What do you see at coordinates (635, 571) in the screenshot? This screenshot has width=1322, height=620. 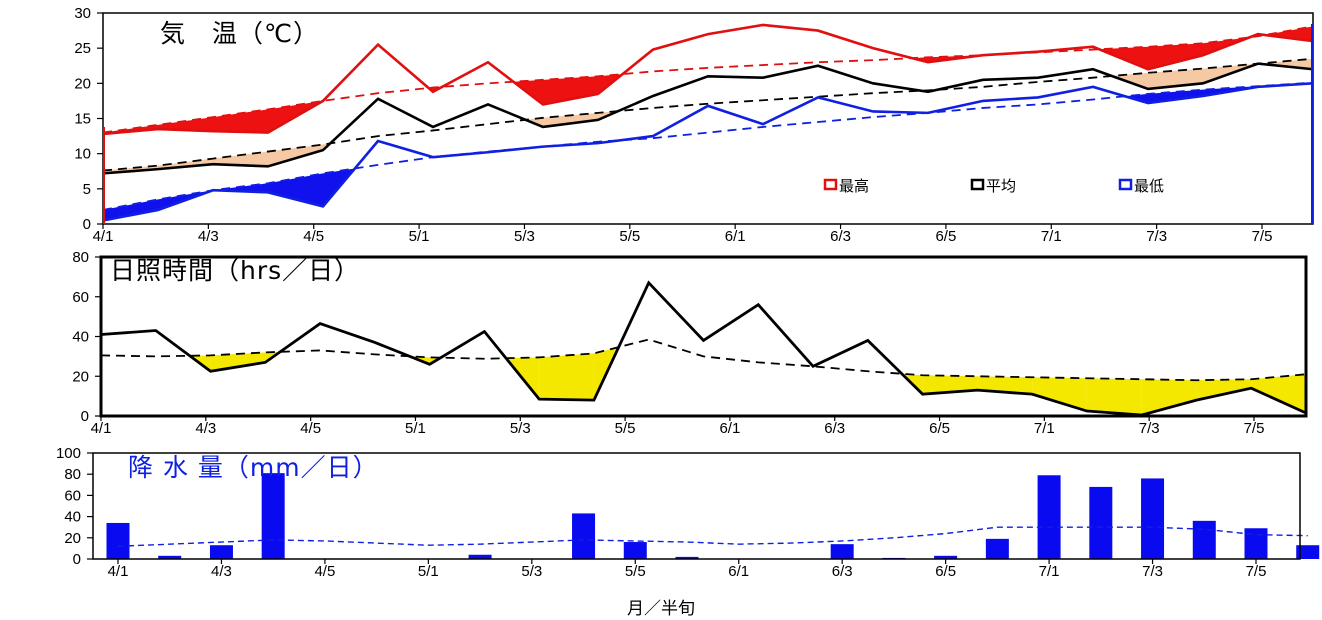 I see `precip-xtick-label: 5/5` at bounding box center [635, 571].